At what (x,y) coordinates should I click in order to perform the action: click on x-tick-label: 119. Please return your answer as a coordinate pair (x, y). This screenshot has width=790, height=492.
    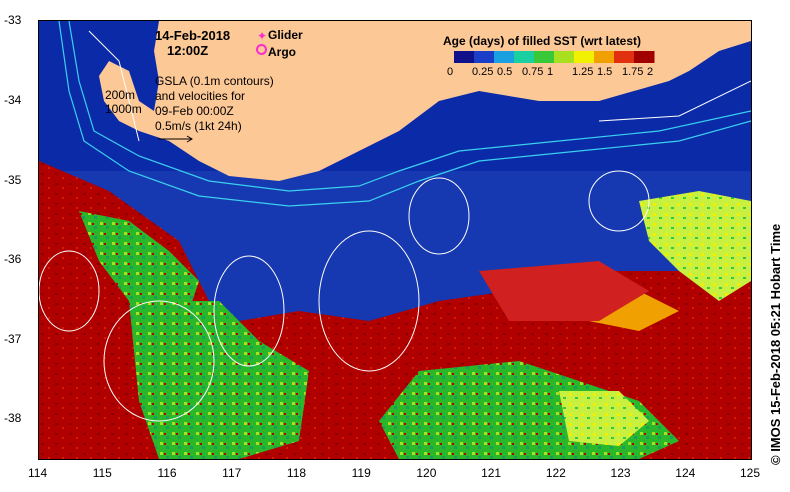
    Looking at the image, I should click on (361, 473).